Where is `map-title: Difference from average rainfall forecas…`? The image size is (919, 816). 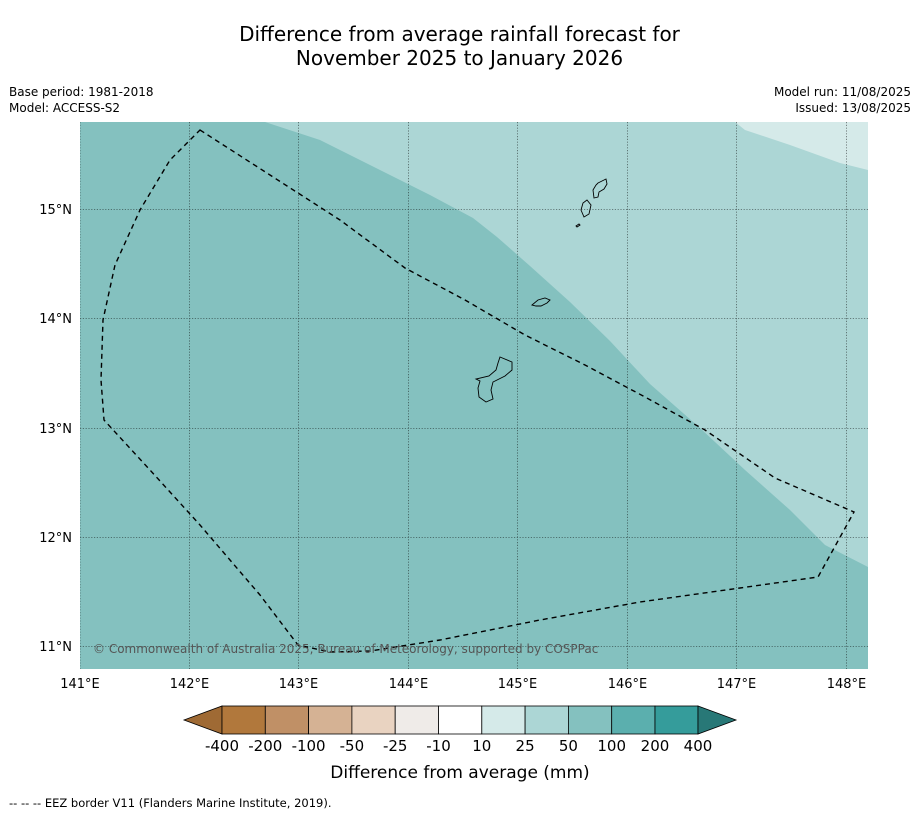
map-title: Difference from average rainfall forecas… is located at coordinates (459, 46).